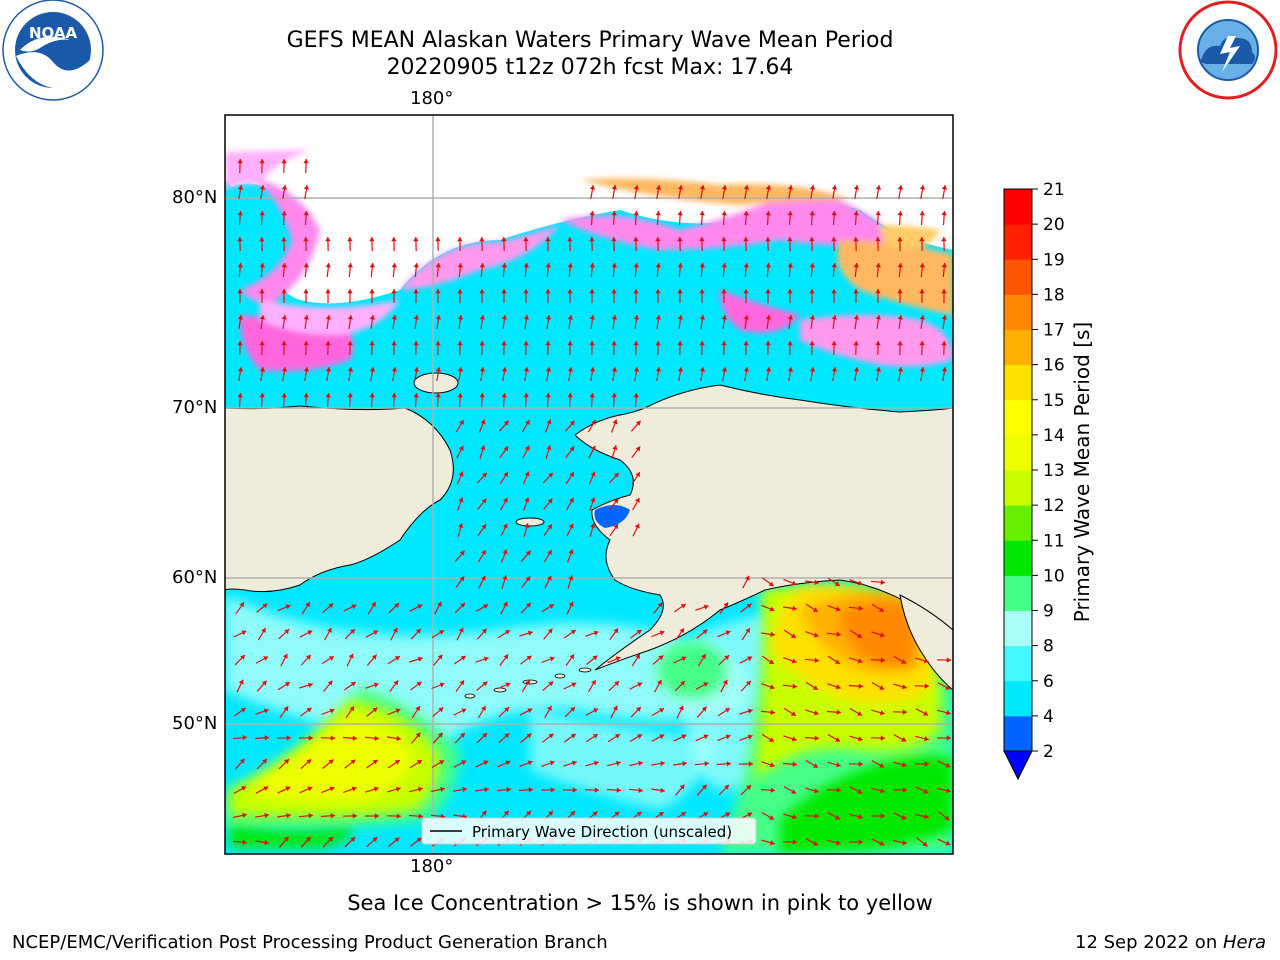 The image size is (1280, 960). What do you see at coordinates (1170, 942) in the screenshot?
I see `date-stamp: 12 Sep 2022 on Hera` at bounding box center [1170, 942].